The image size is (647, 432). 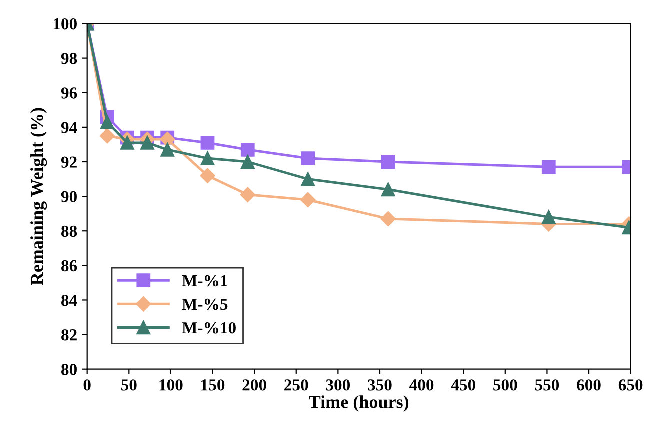 What do you see at coordinates (380, 385) in the screenshot?
I see `x-tick-label: 350` at bounding box center [380, 385].